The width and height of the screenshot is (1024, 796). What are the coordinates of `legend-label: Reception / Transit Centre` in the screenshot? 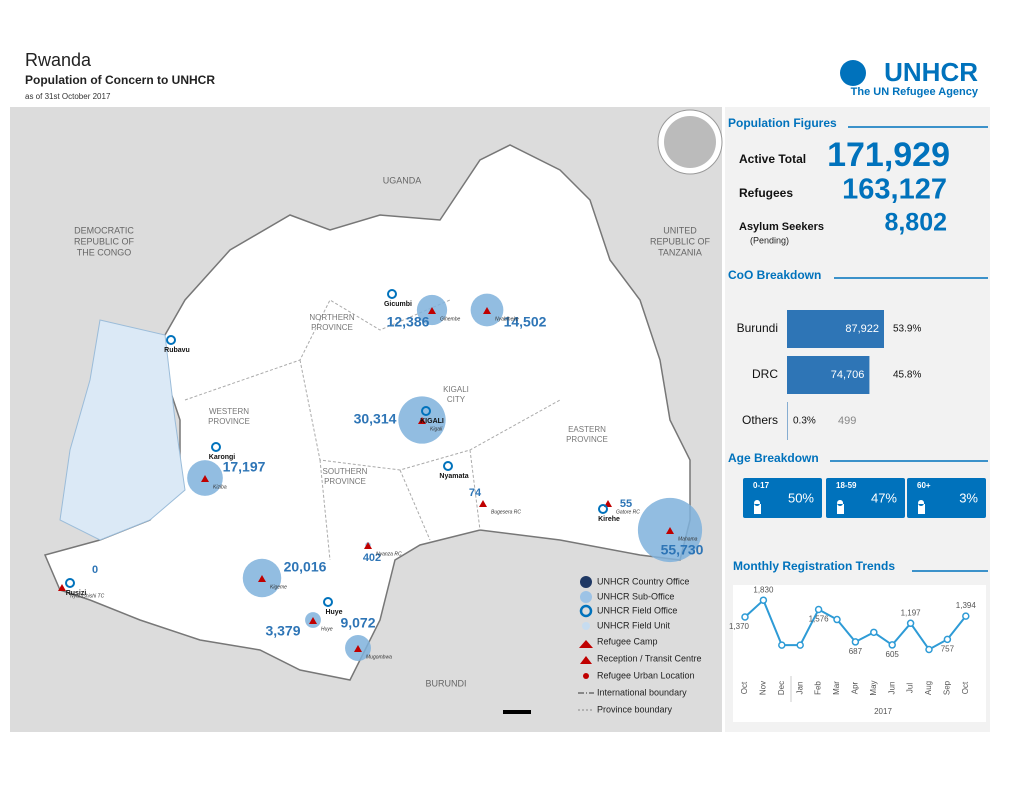 It's located at (649, 658).